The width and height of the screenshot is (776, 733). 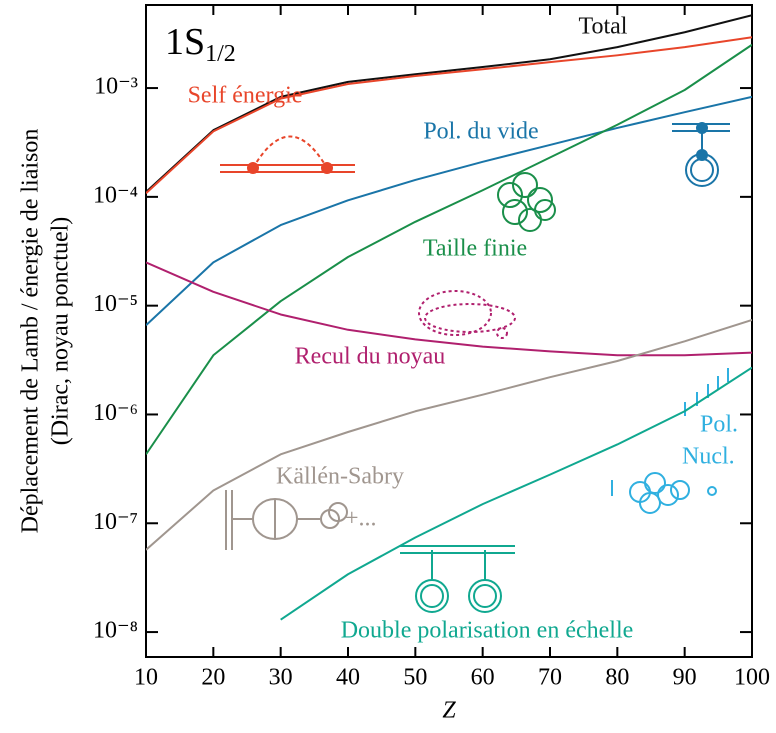 I want to click on recoil-diagram, so click(x=467, y=314).